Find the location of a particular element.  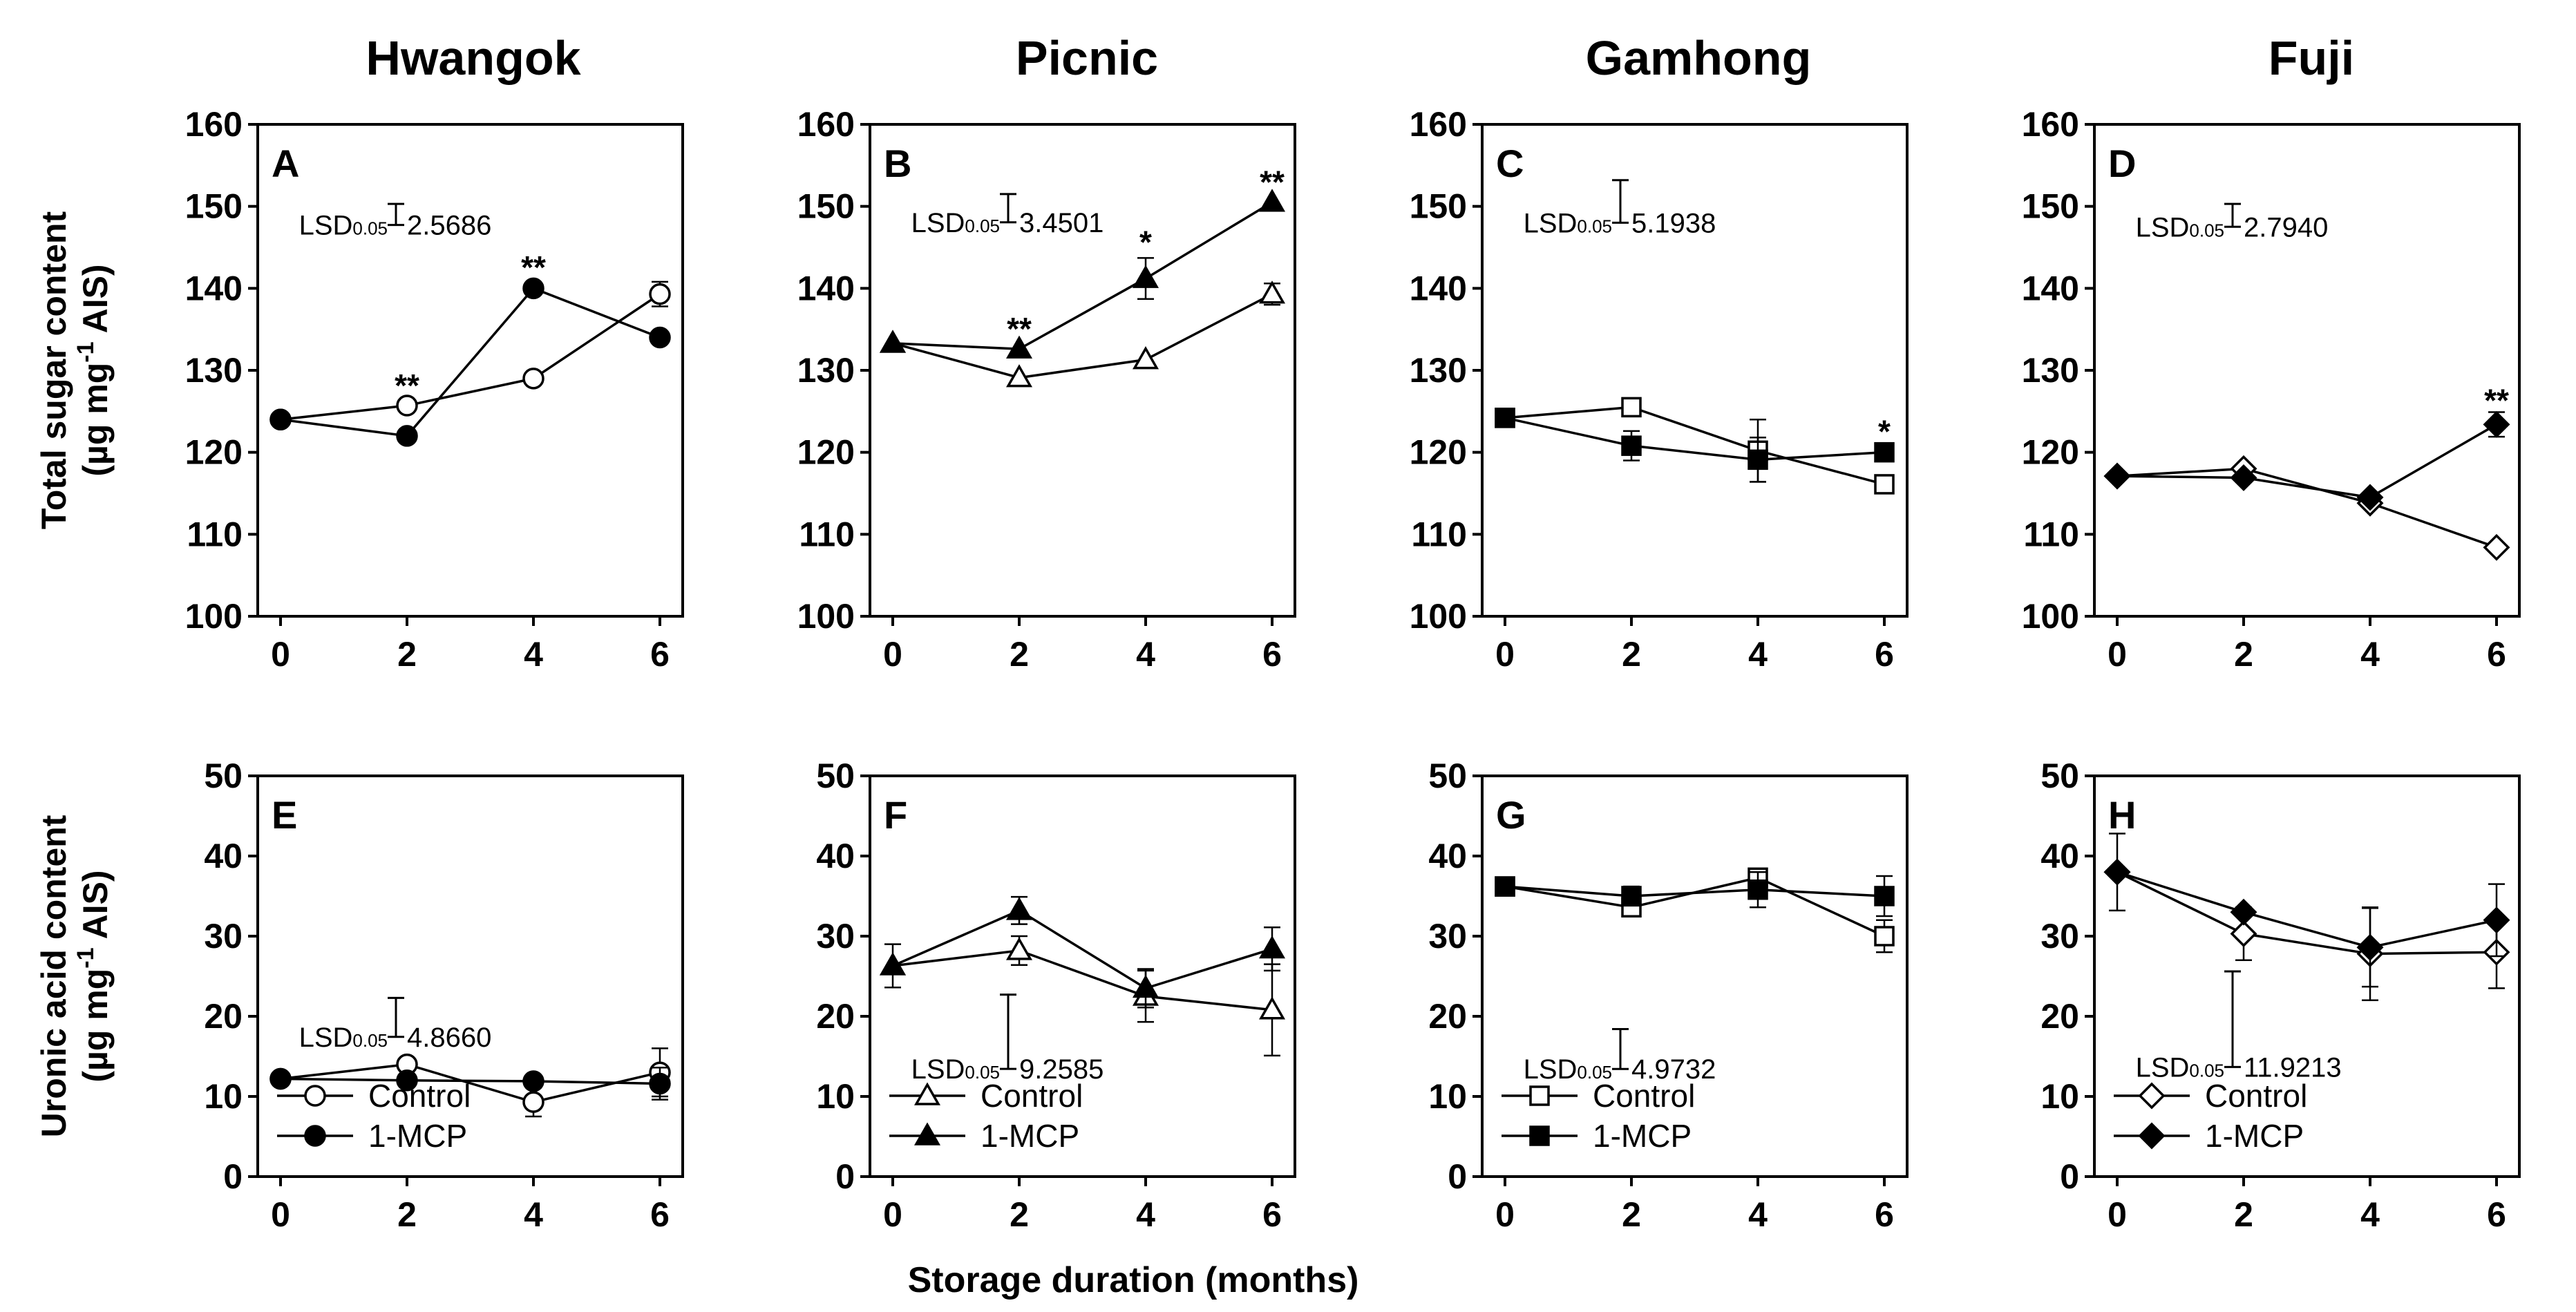

y-tick-label: 120 is located at coordinates (2050, 453).